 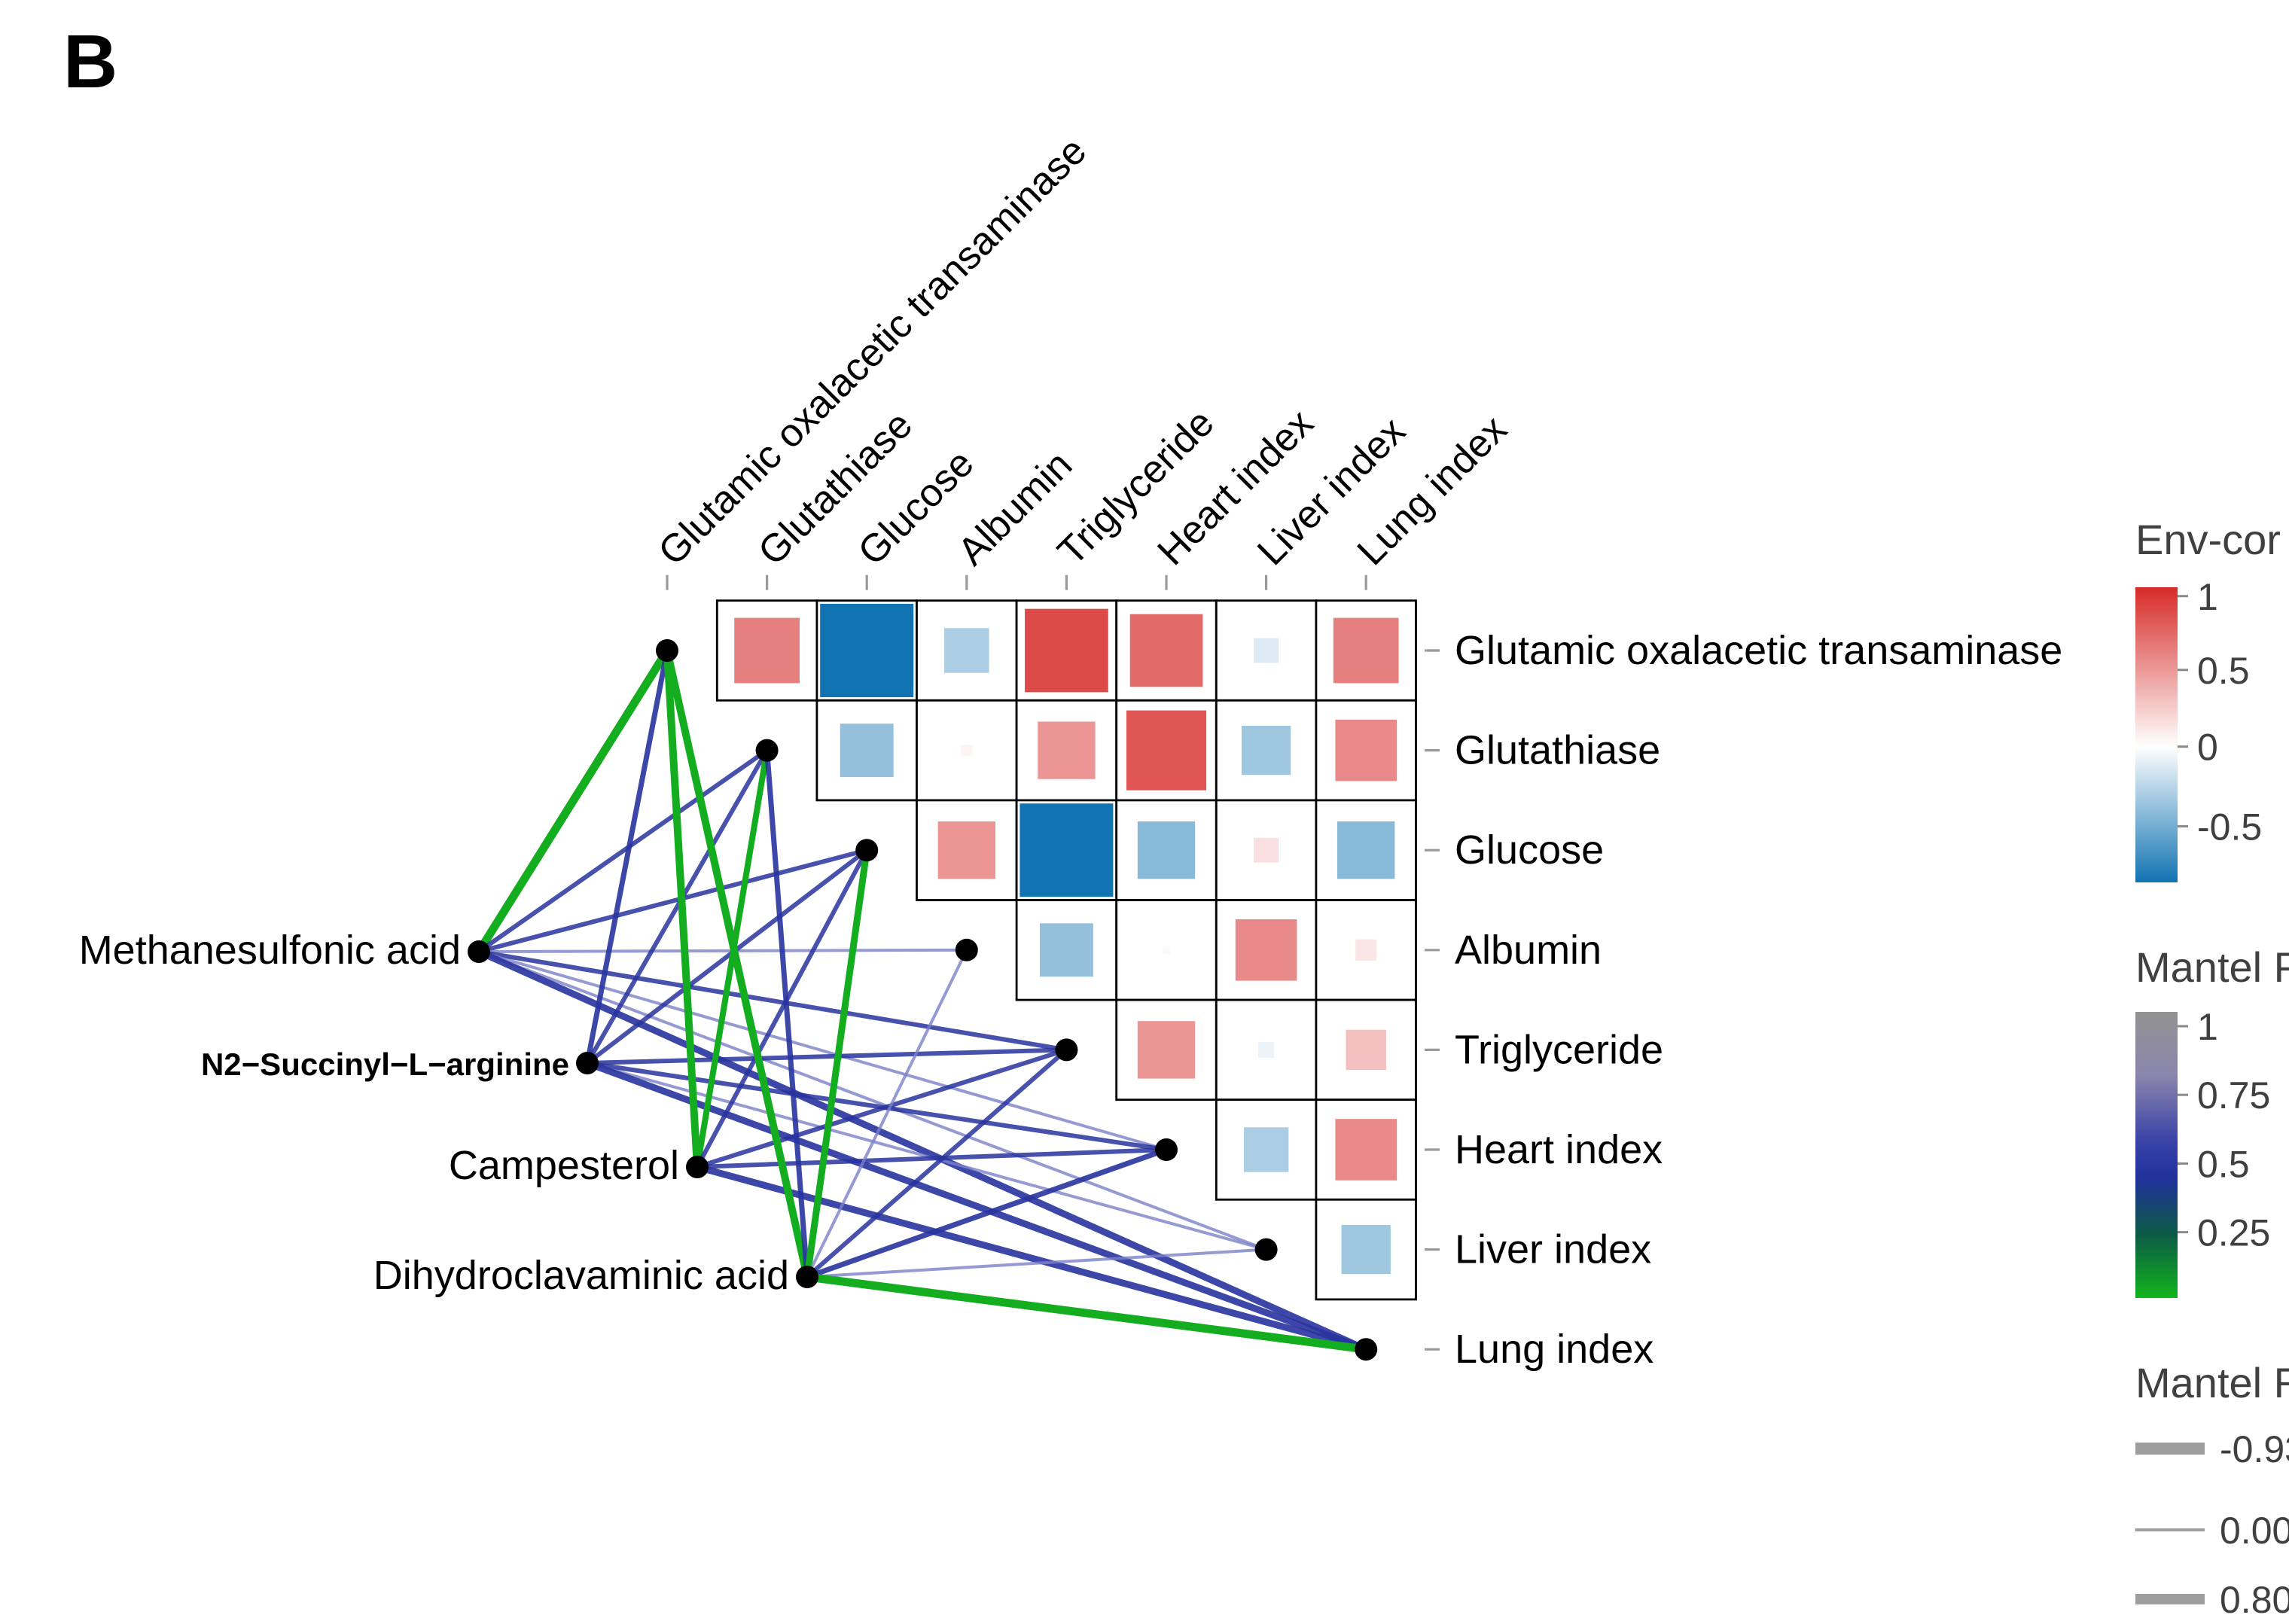 I want to click on env-cor-legend-tick-label: -0.5, so click(x=2229, y=827).